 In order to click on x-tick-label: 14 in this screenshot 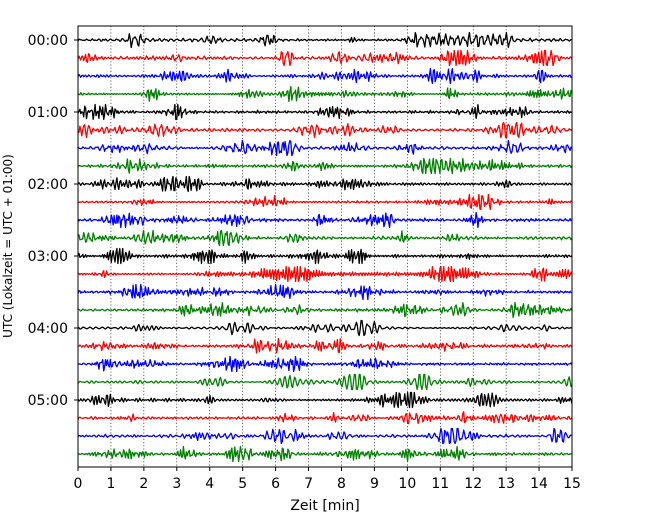, I will do `click(539, 484)`.